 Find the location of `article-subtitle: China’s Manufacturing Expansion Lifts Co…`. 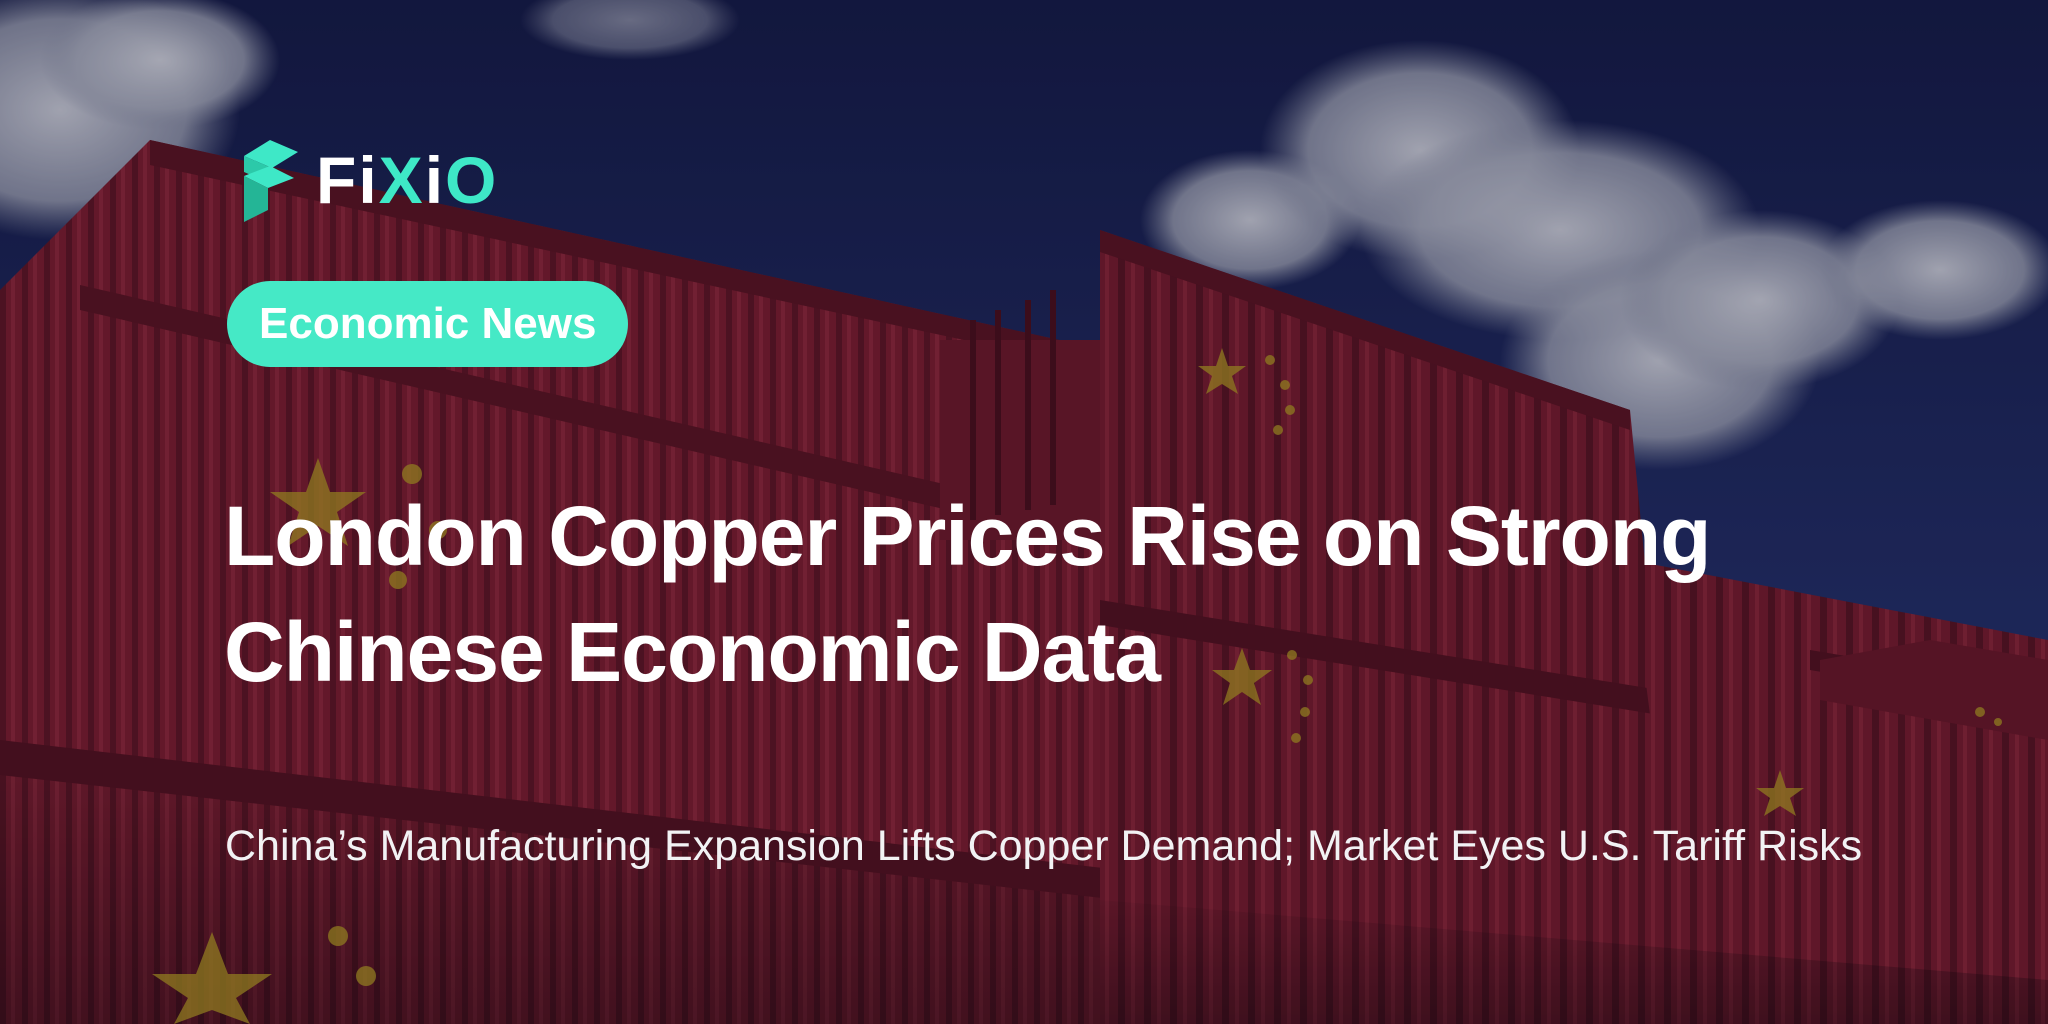

article-subtitle: China’s Manufacturing Expansion Lifts Co… is located at coordinates (1044, 846).